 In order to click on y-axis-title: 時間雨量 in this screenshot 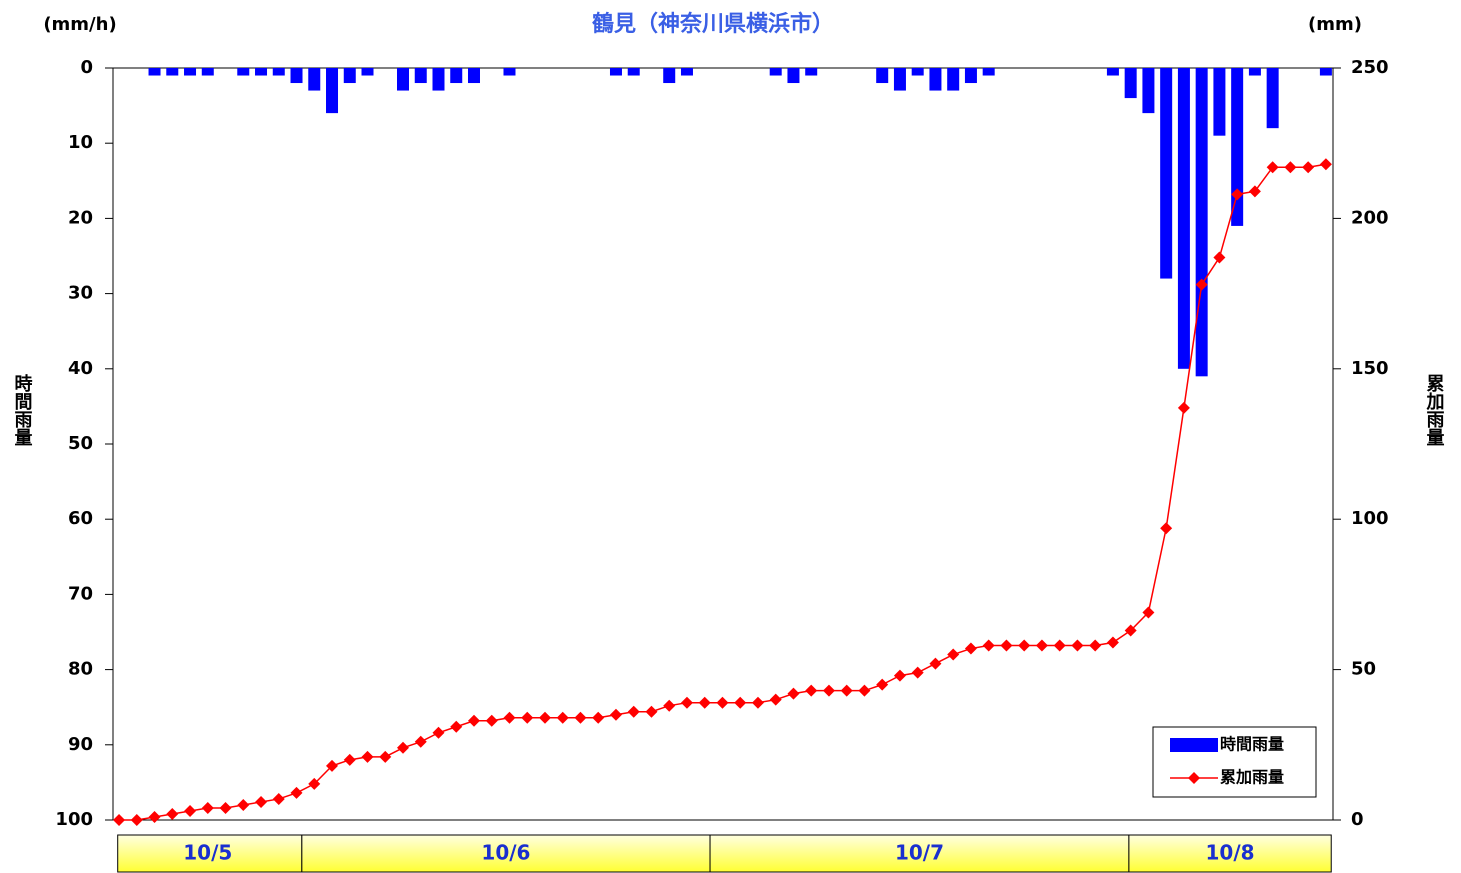, I will do `click(22, 410)`.